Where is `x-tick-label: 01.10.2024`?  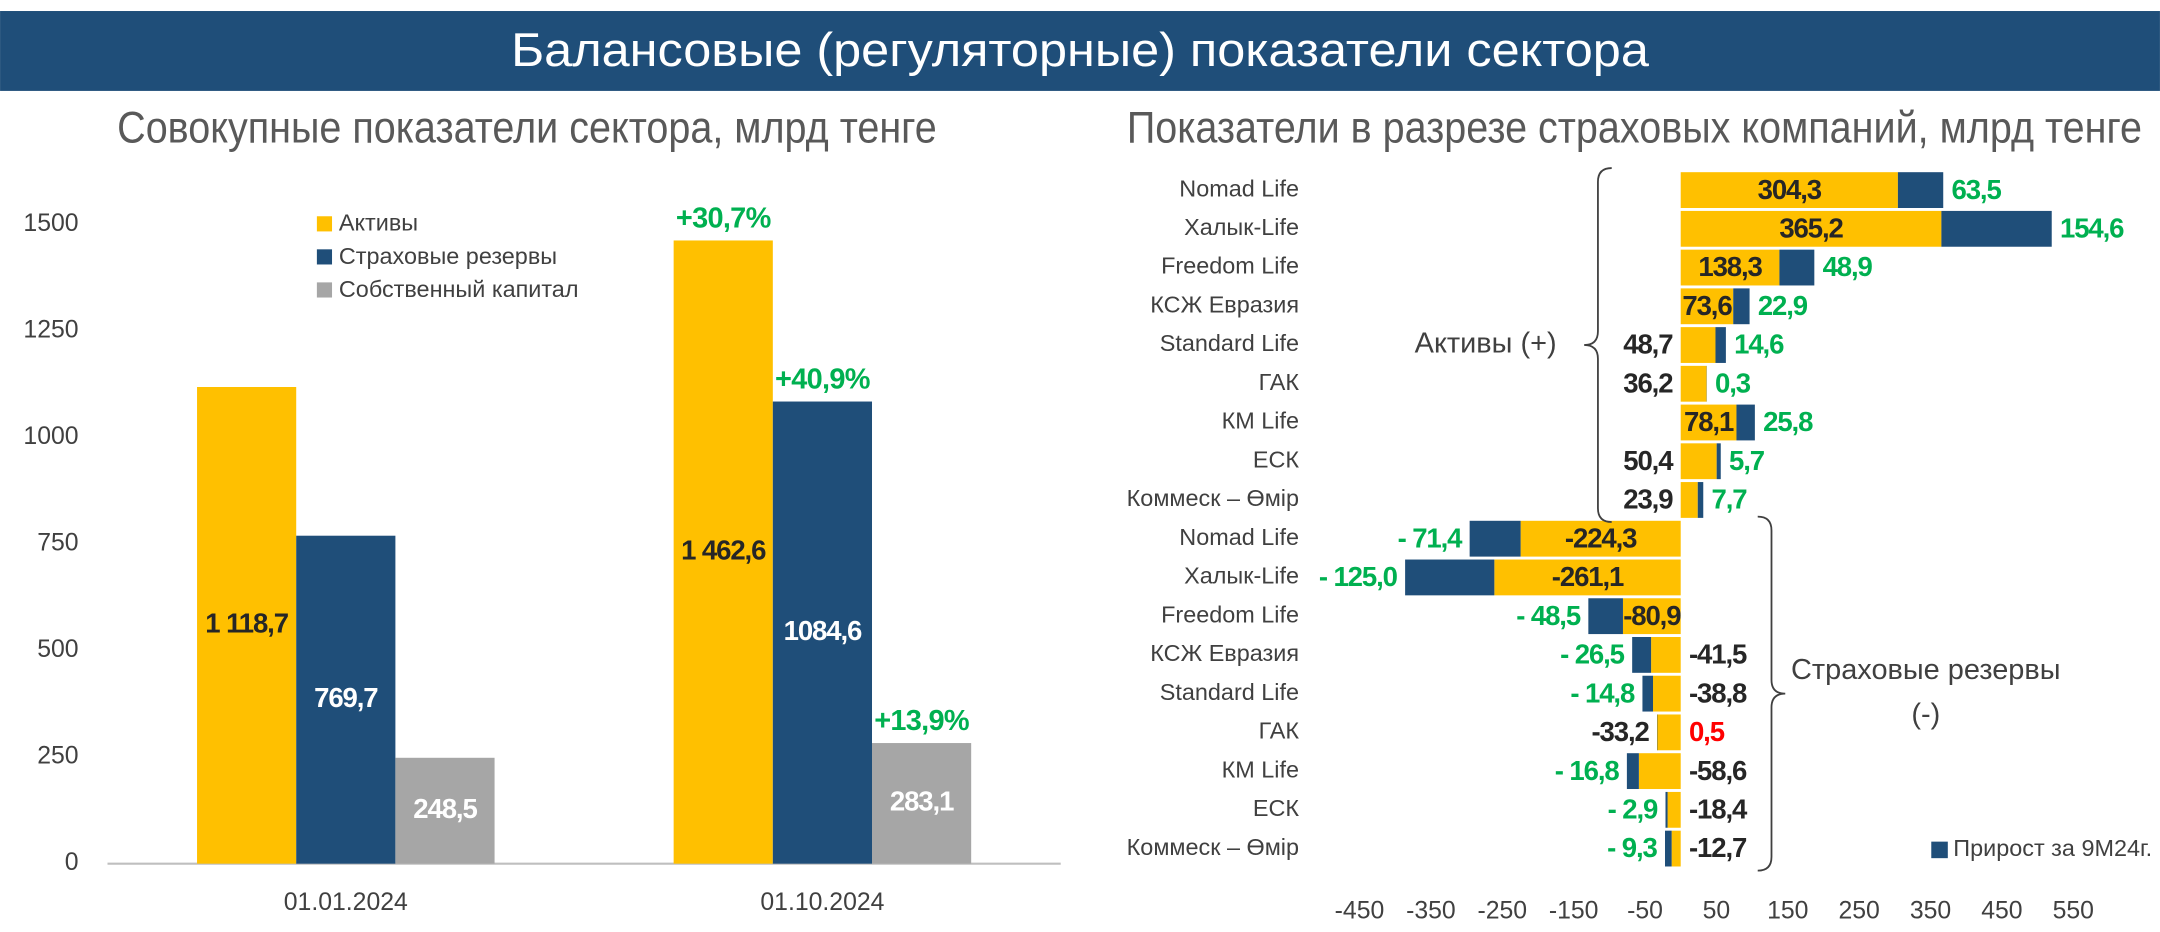
x-tick-label: 01.10.2024 is located at coordinates (822, 902).